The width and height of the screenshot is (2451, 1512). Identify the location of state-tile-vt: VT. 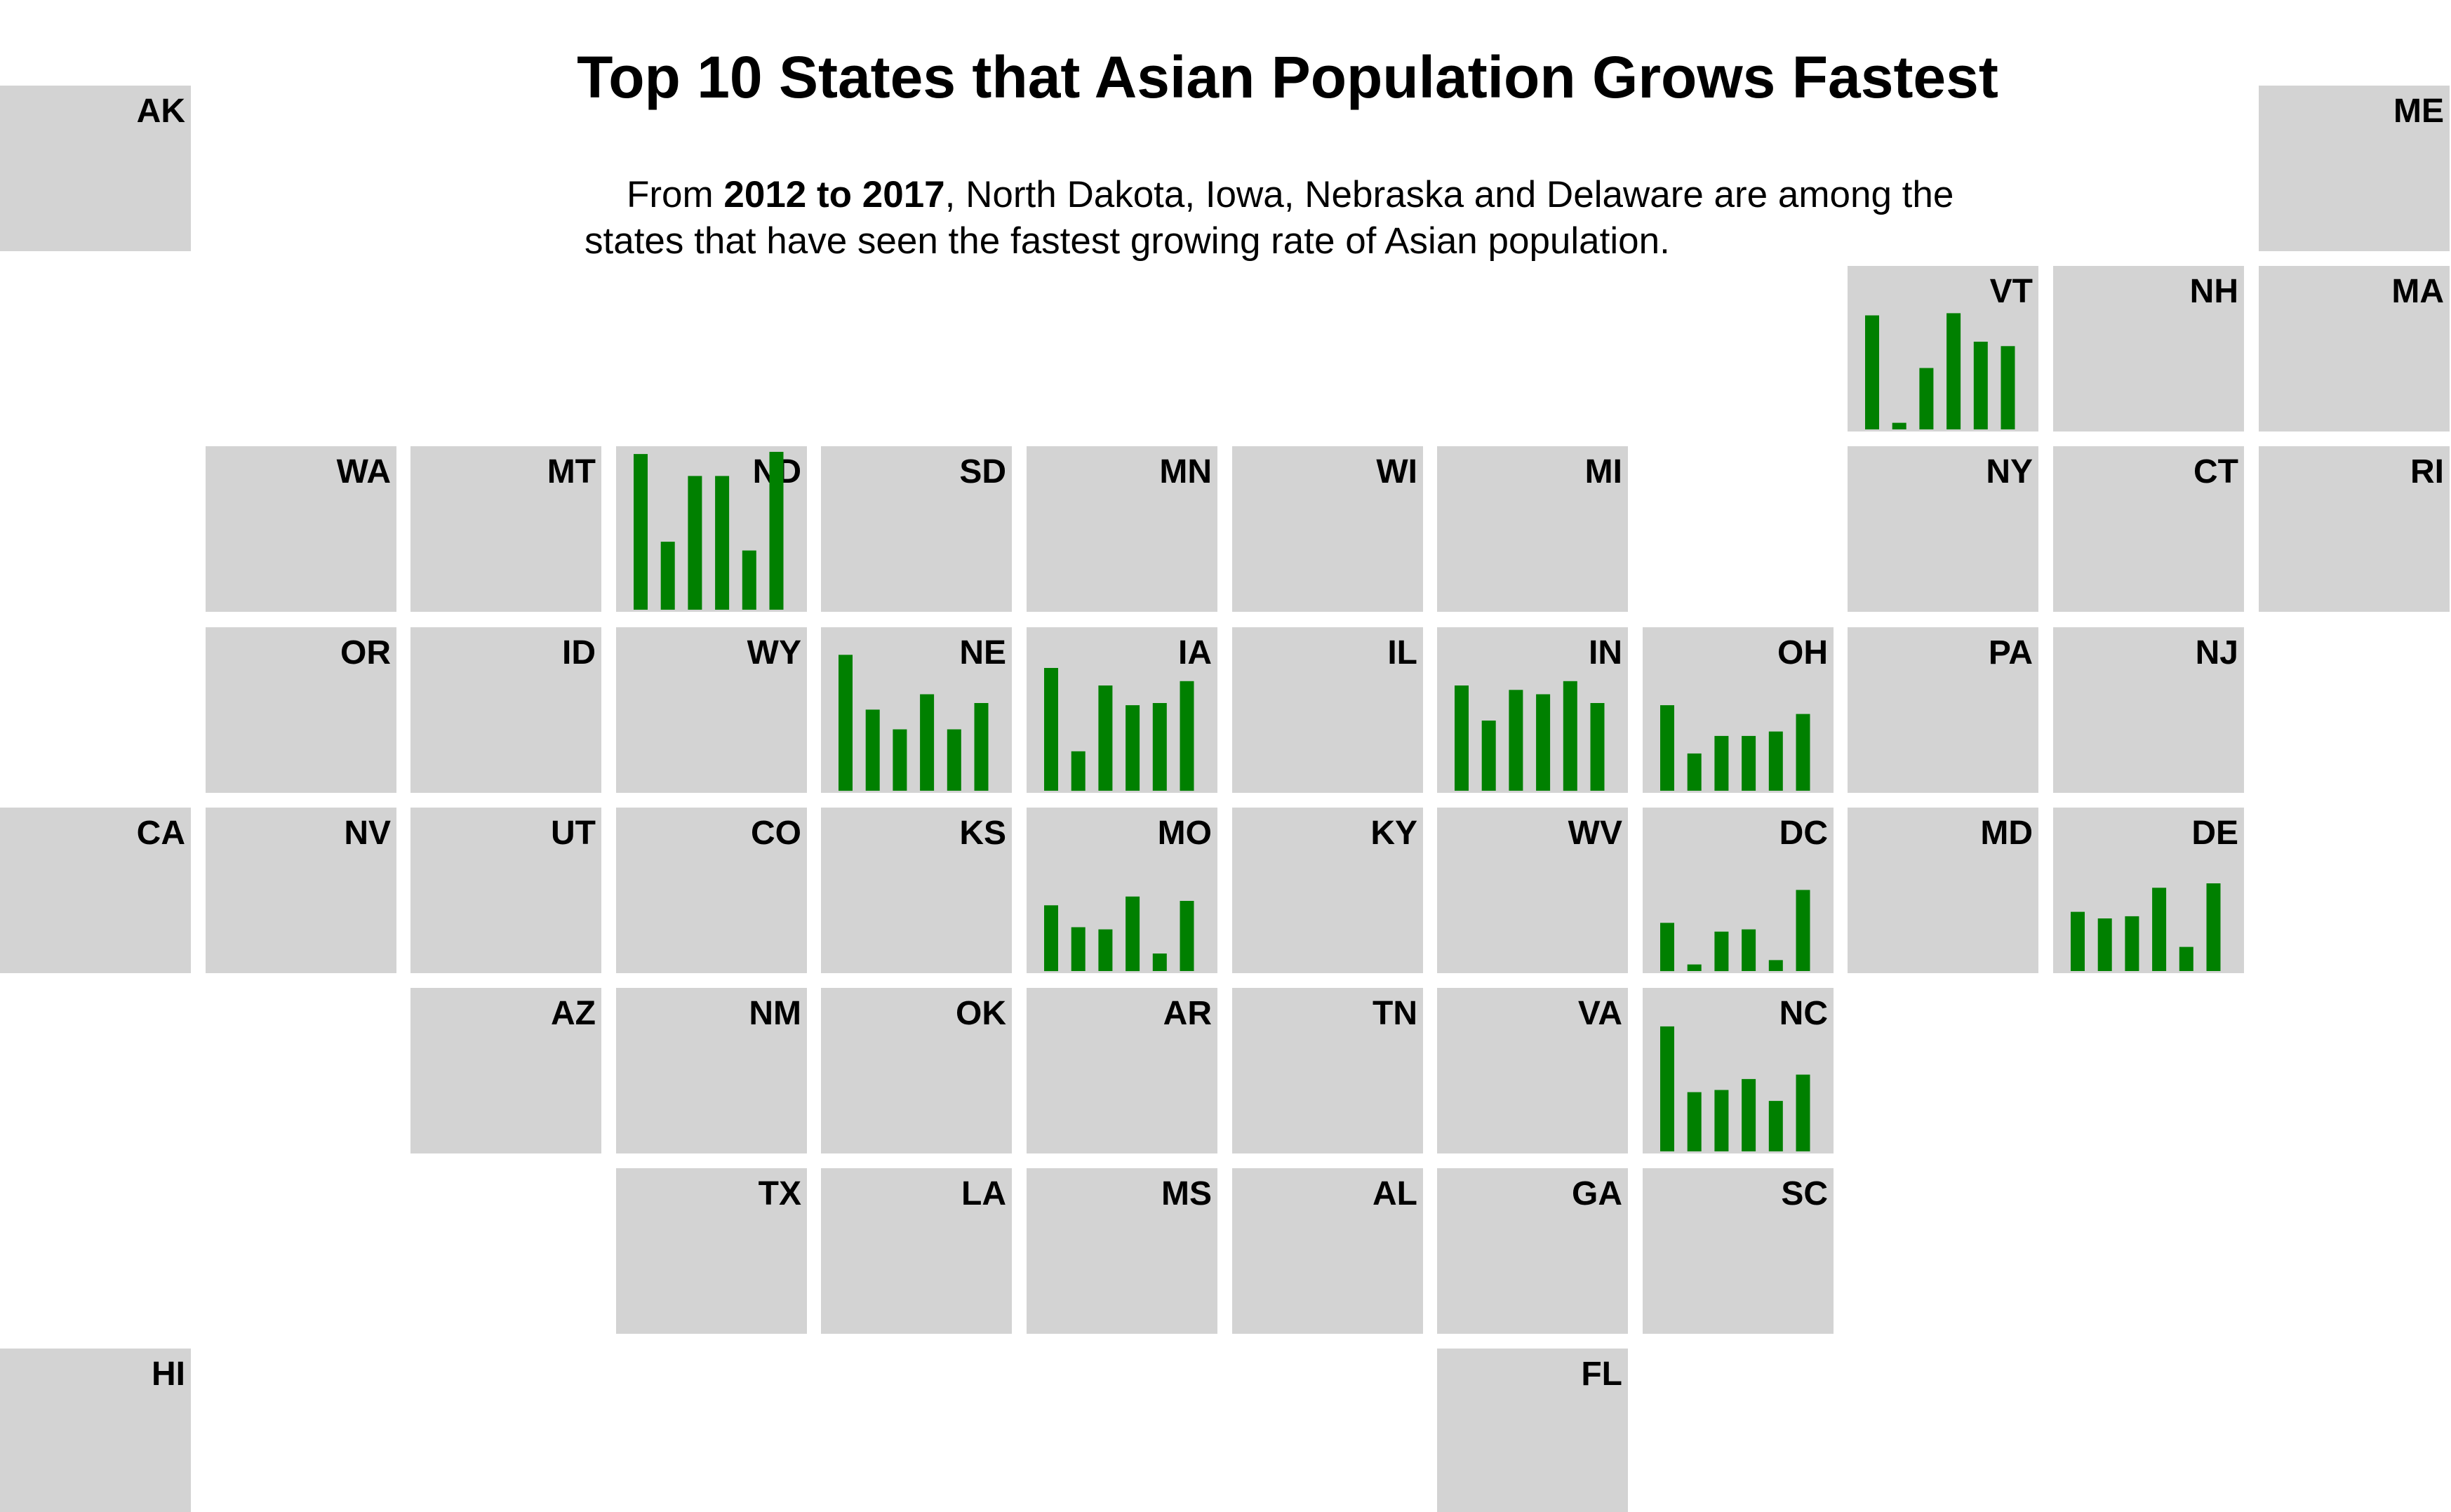
(1943, 348).